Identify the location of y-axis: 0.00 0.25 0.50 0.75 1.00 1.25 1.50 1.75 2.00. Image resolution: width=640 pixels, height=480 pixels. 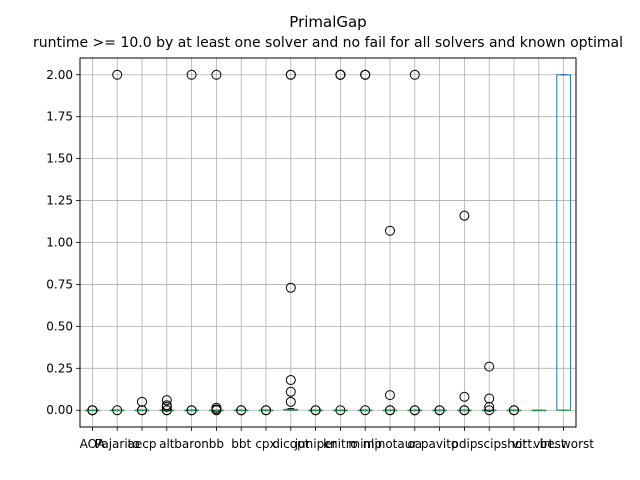
(63, 242).